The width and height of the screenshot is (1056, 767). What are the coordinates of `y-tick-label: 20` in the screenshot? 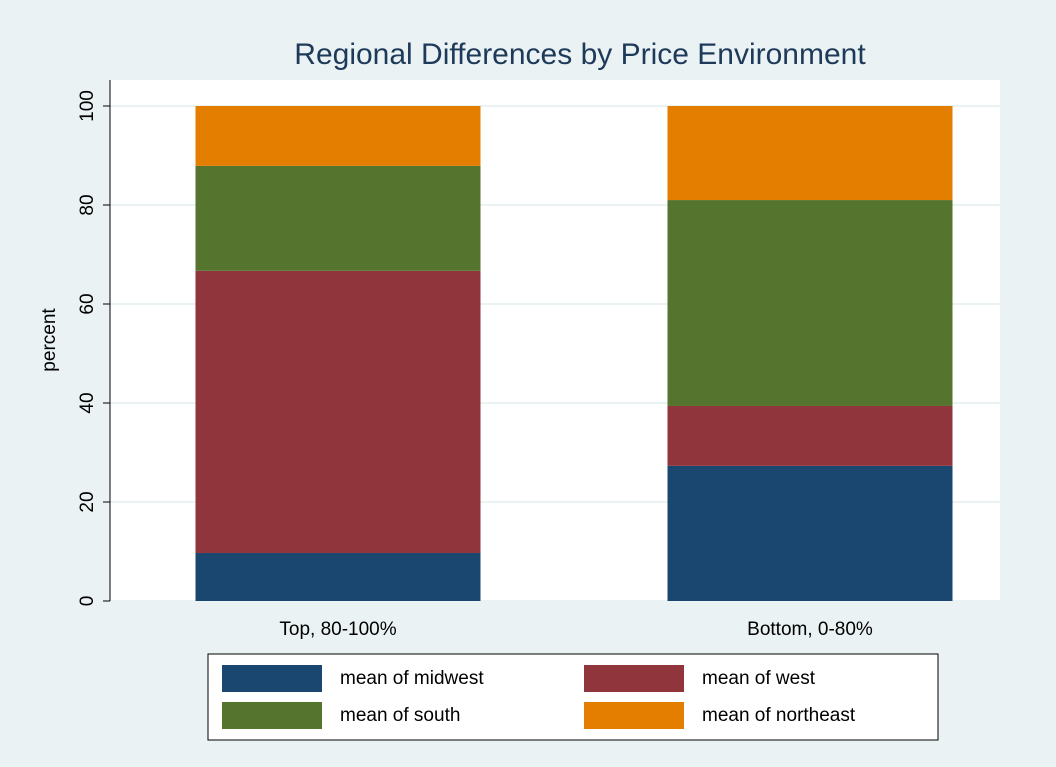 It's located at (87, 501).